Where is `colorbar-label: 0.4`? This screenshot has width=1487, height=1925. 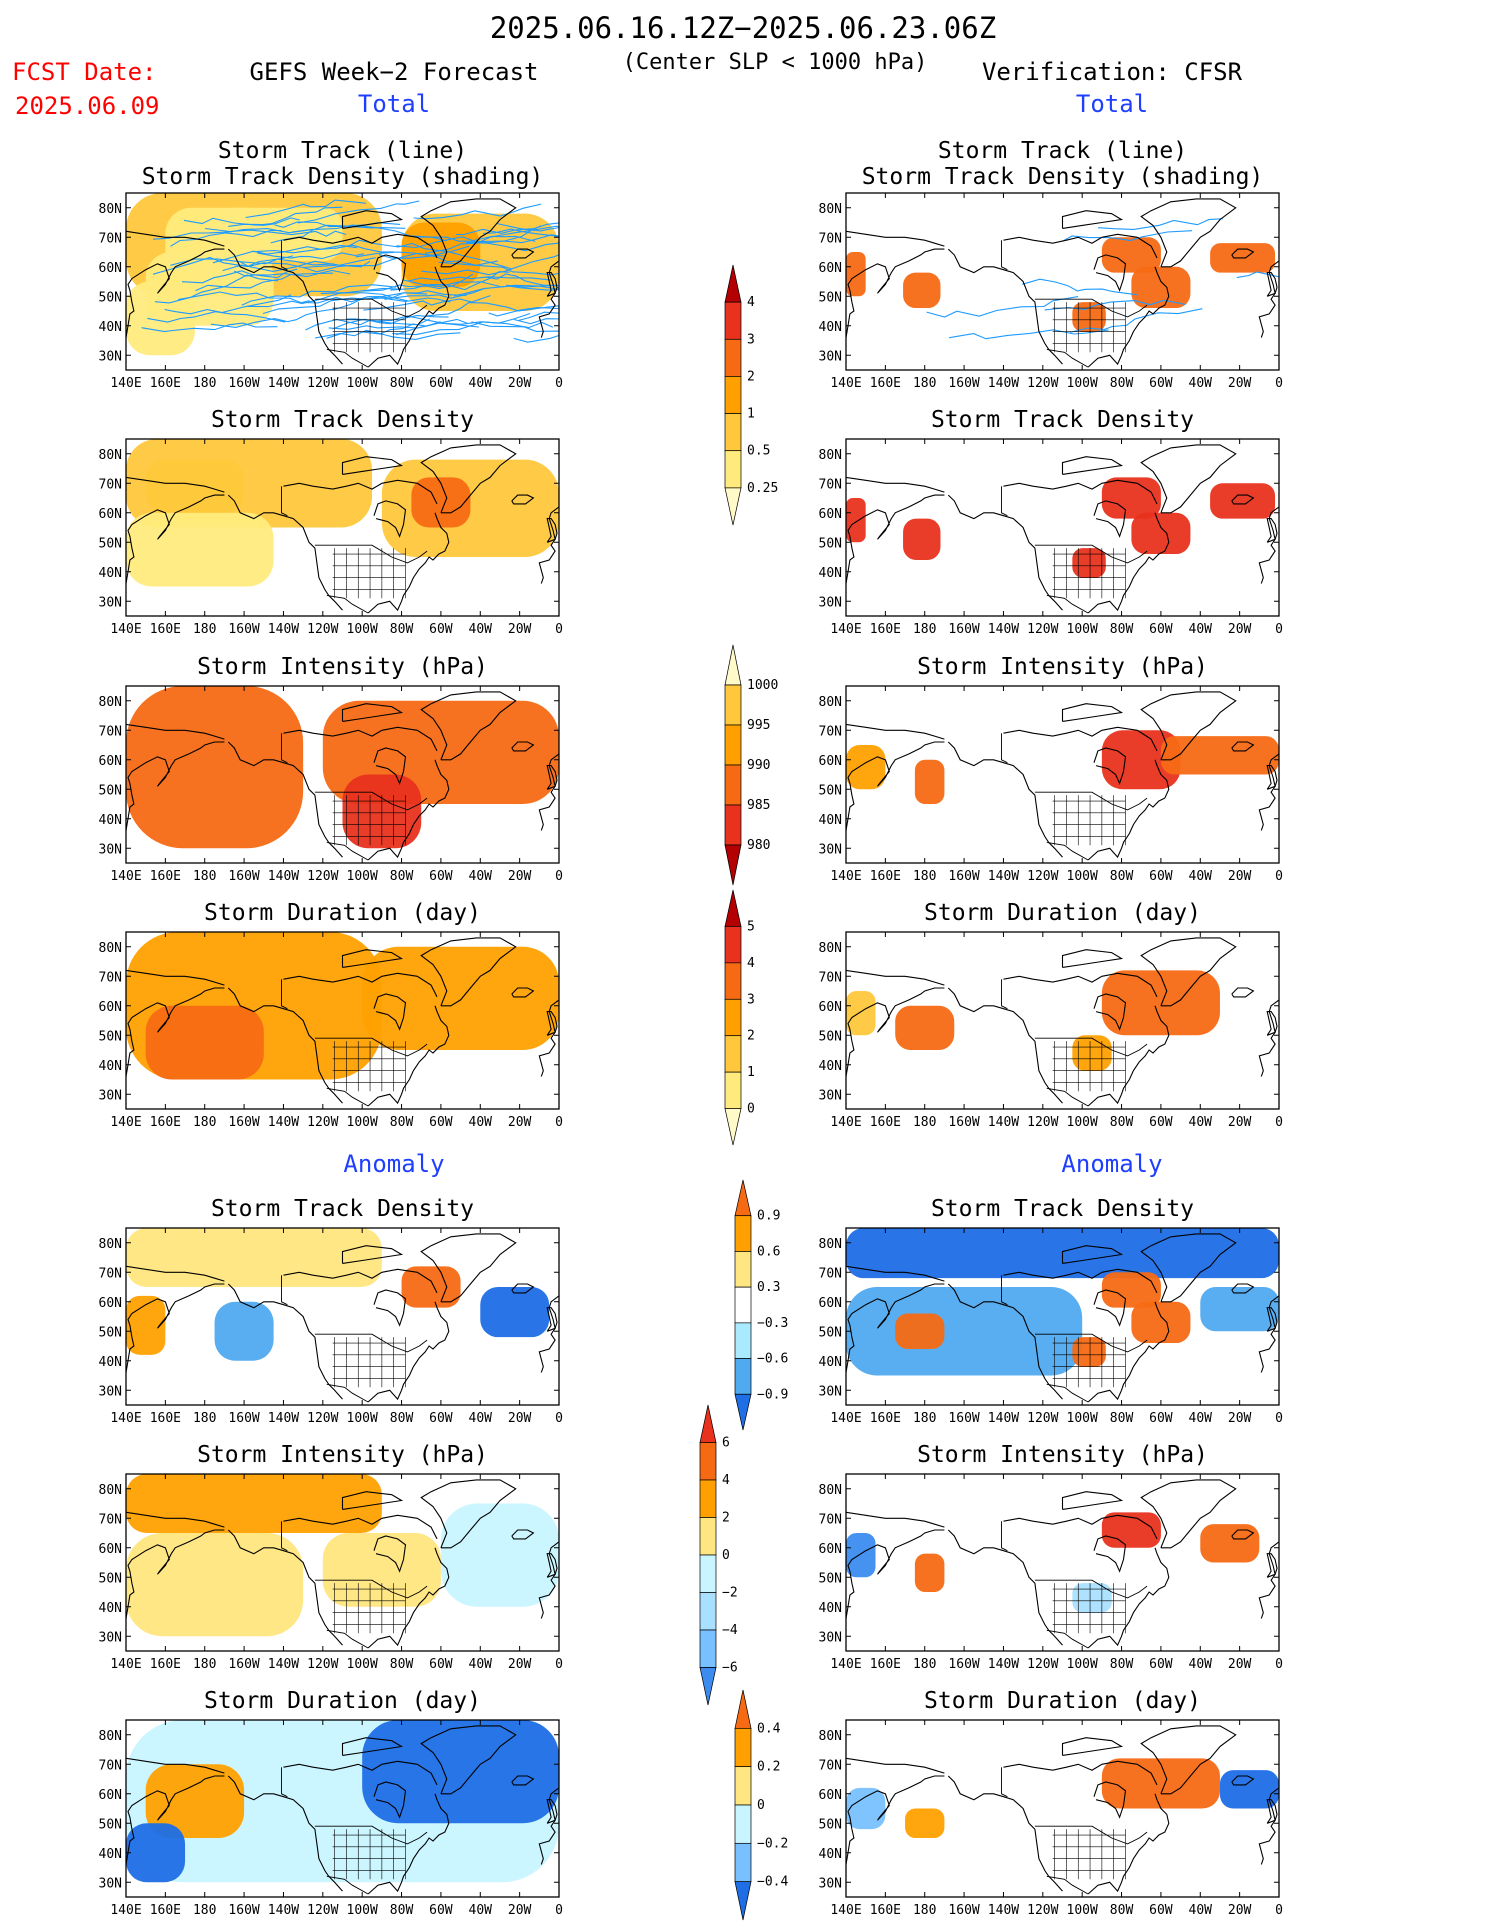 colorbar-label: 0.4 is located at coordinates (769, 1728).